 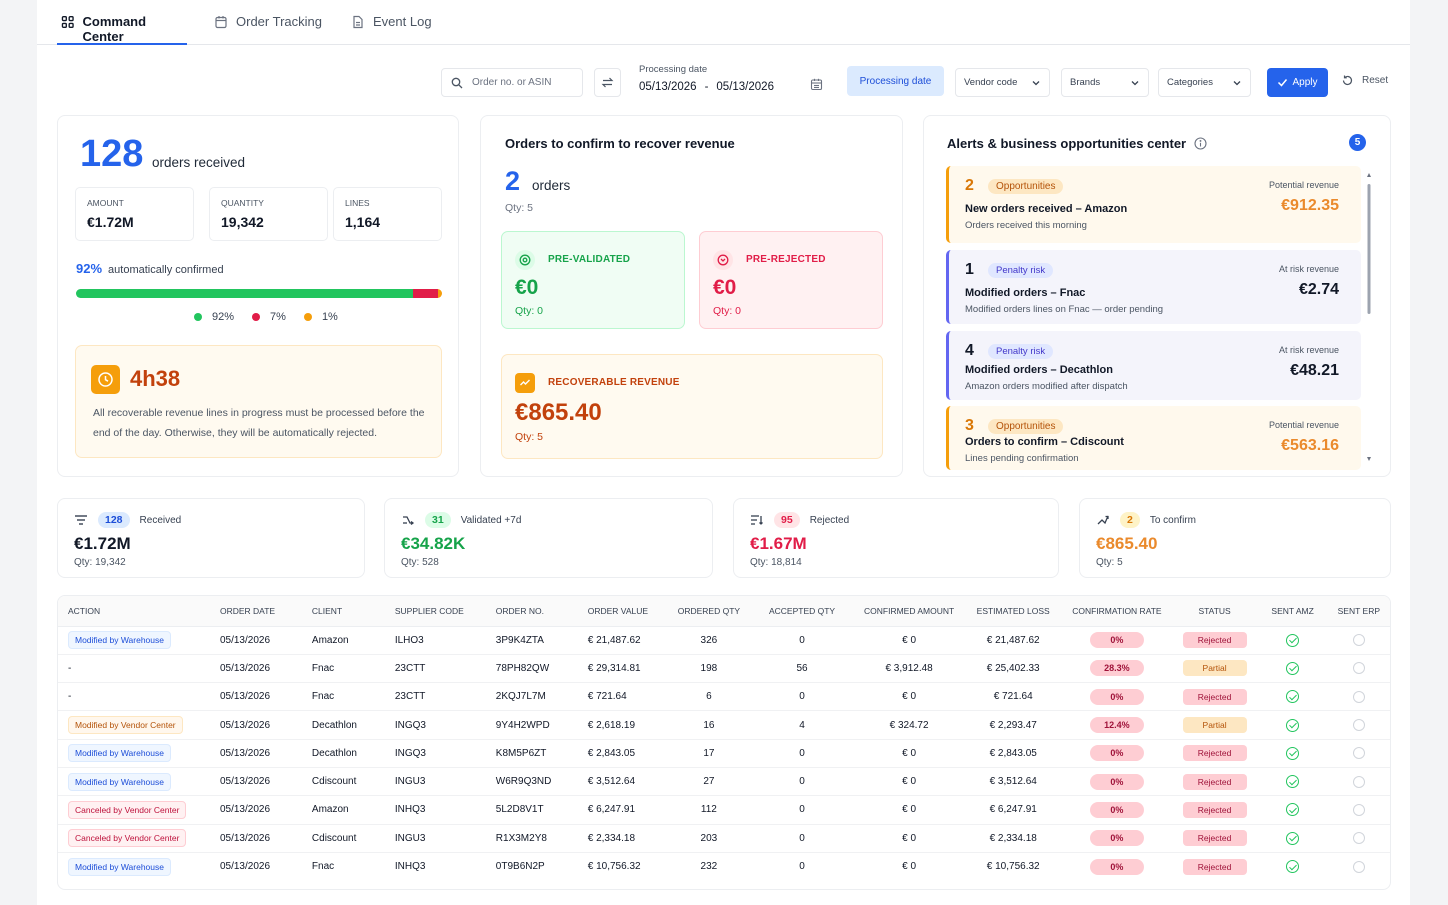 I want to click on swap-button, so click(x=607, y=82).